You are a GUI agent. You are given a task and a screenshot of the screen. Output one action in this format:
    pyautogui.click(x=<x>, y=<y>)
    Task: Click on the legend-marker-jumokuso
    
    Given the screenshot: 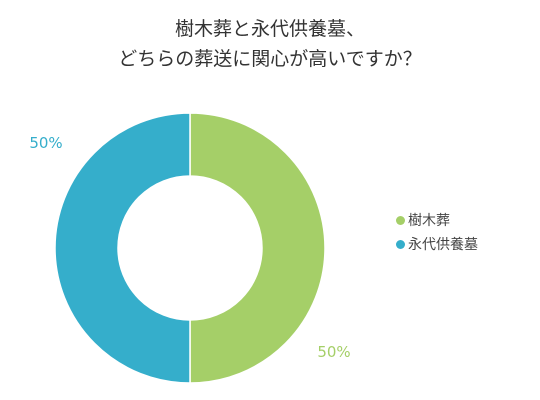 What is the action you would take?
    pyautogui.click(x=400, y=220)
    